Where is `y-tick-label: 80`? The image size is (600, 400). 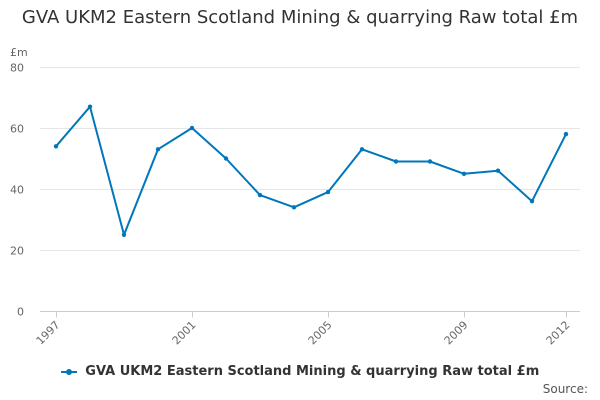
y-tick-label: 80 is located at coordinates (17, 68).